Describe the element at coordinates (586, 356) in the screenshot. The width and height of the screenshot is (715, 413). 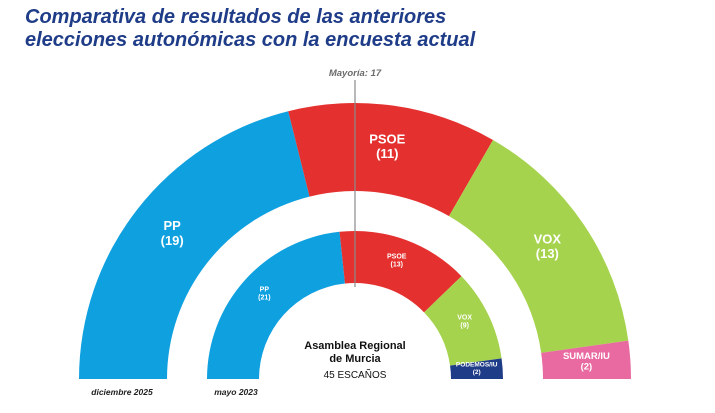
I see `diciembre-2025-sumar-iu-name-label: SUMAR/IU` at that location.